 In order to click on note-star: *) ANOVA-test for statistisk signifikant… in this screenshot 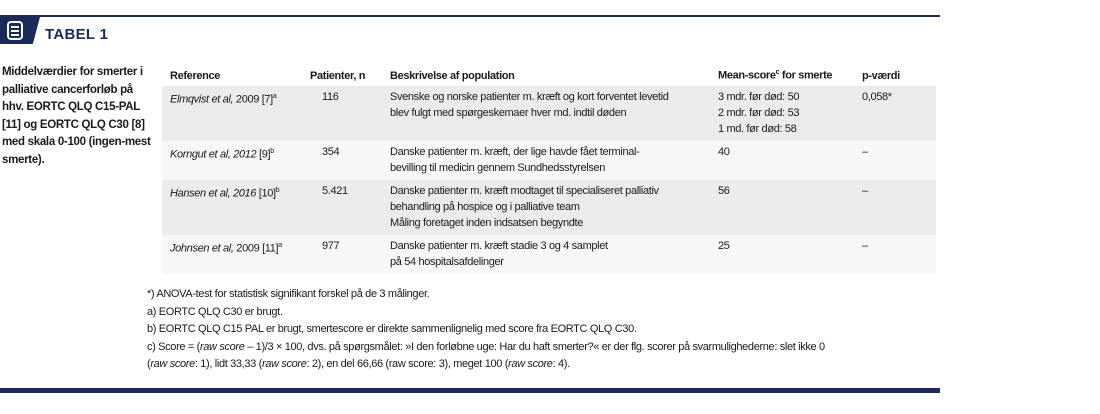, I will do `click(288, 294)`.